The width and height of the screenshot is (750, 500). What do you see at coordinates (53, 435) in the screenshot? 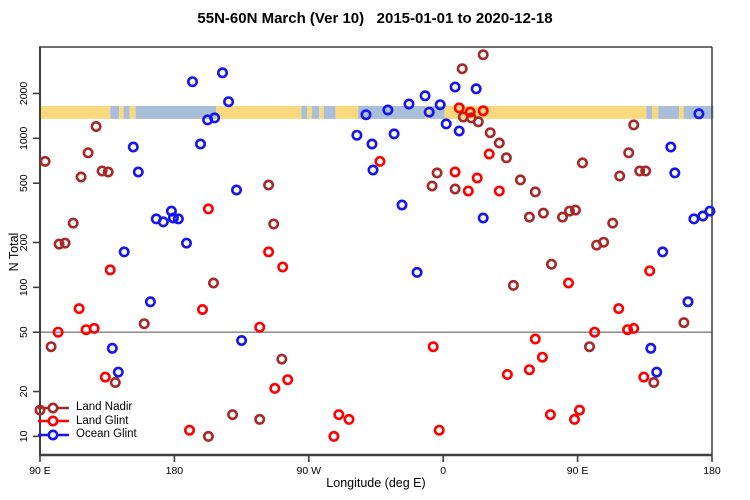
I see `ocean-glint-marker-icon` at bounding box center [53, 435].